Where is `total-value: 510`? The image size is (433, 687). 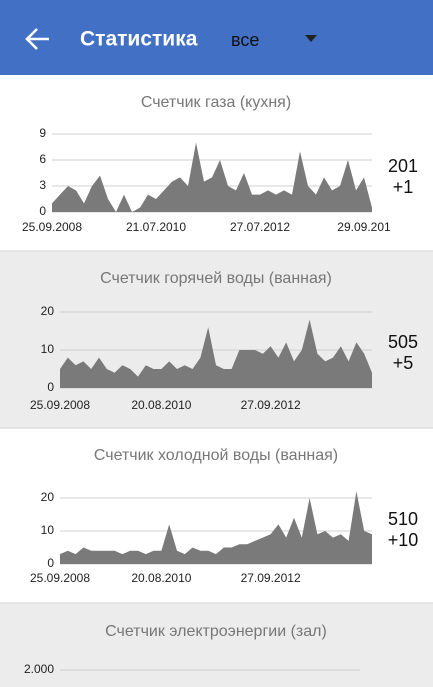
total-value: 510 is located at coordinates (403, 519).